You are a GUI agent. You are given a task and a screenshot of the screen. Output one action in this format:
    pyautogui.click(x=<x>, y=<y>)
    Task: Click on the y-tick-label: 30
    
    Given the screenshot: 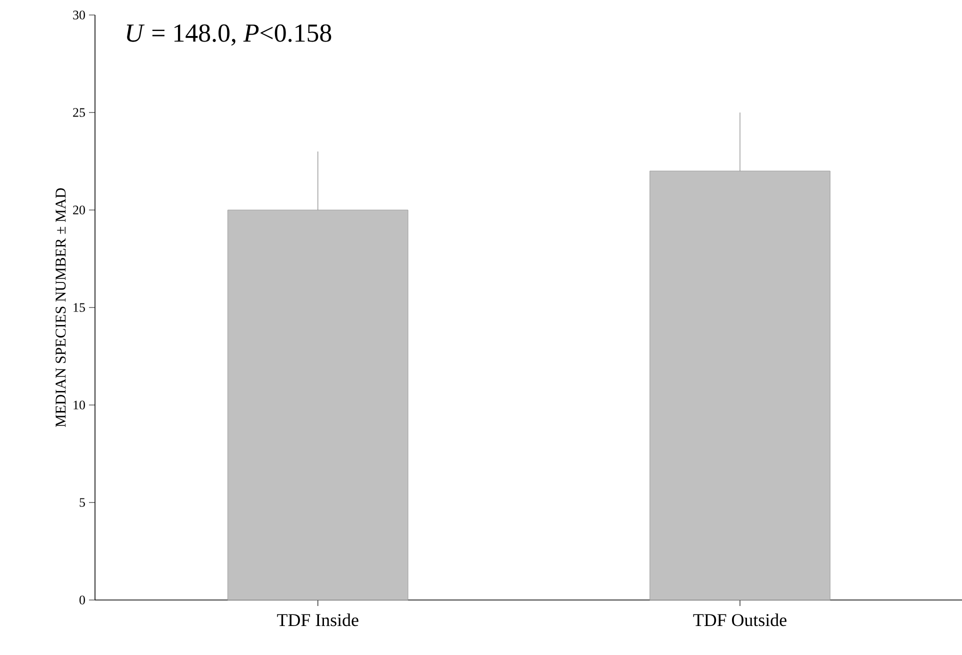 What is the action you would take?
    pyautogui.click(x=79, y=15)
    